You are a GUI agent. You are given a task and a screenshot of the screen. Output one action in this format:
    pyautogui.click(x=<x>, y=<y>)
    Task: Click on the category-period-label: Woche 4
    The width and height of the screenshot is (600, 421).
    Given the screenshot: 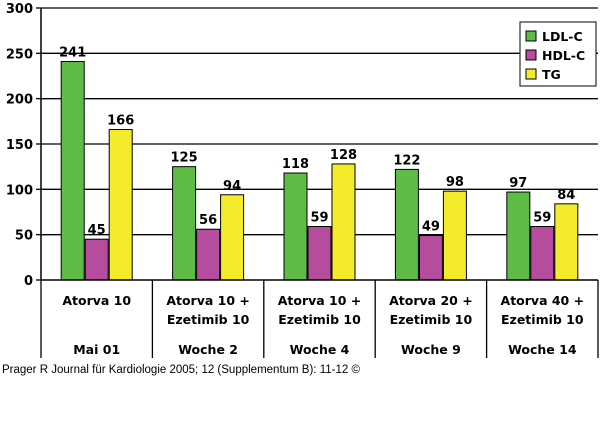 What is the action you would take?
    pyautogui.click(x=320, y=349)
    